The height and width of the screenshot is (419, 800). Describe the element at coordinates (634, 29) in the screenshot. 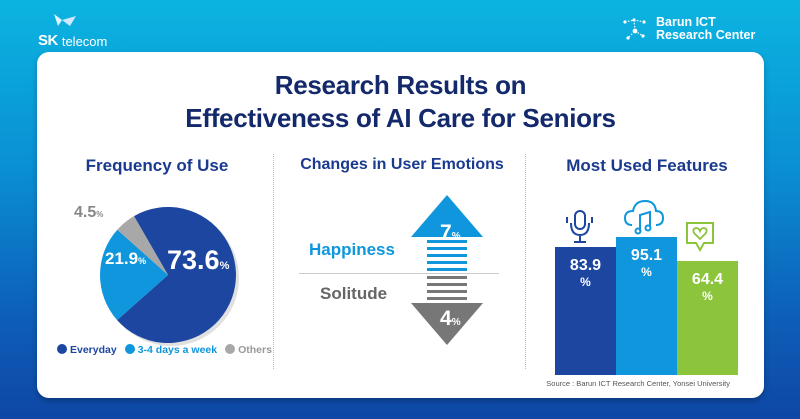

I see `constellation-icon` at that location.